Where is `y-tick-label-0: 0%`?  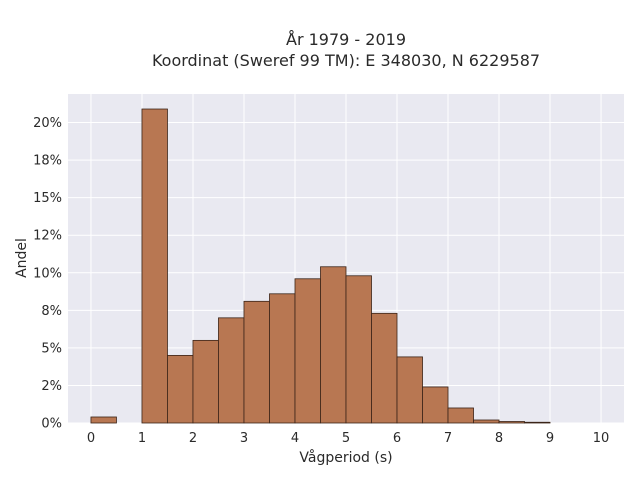 y-tick-label-0: 0% is located at coordinates (51, 424).